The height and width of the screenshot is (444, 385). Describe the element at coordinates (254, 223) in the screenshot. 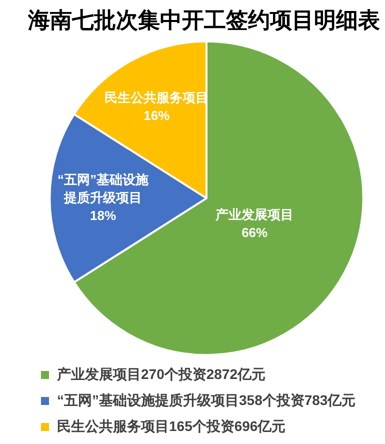

I see `data-label: 产业发展项目 66%` at that location.